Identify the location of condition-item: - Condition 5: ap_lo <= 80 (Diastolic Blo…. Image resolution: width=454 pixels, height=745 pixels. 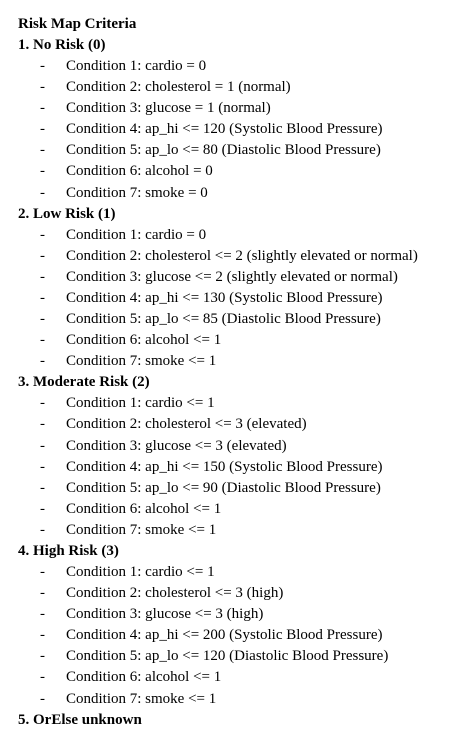
(233, 150).